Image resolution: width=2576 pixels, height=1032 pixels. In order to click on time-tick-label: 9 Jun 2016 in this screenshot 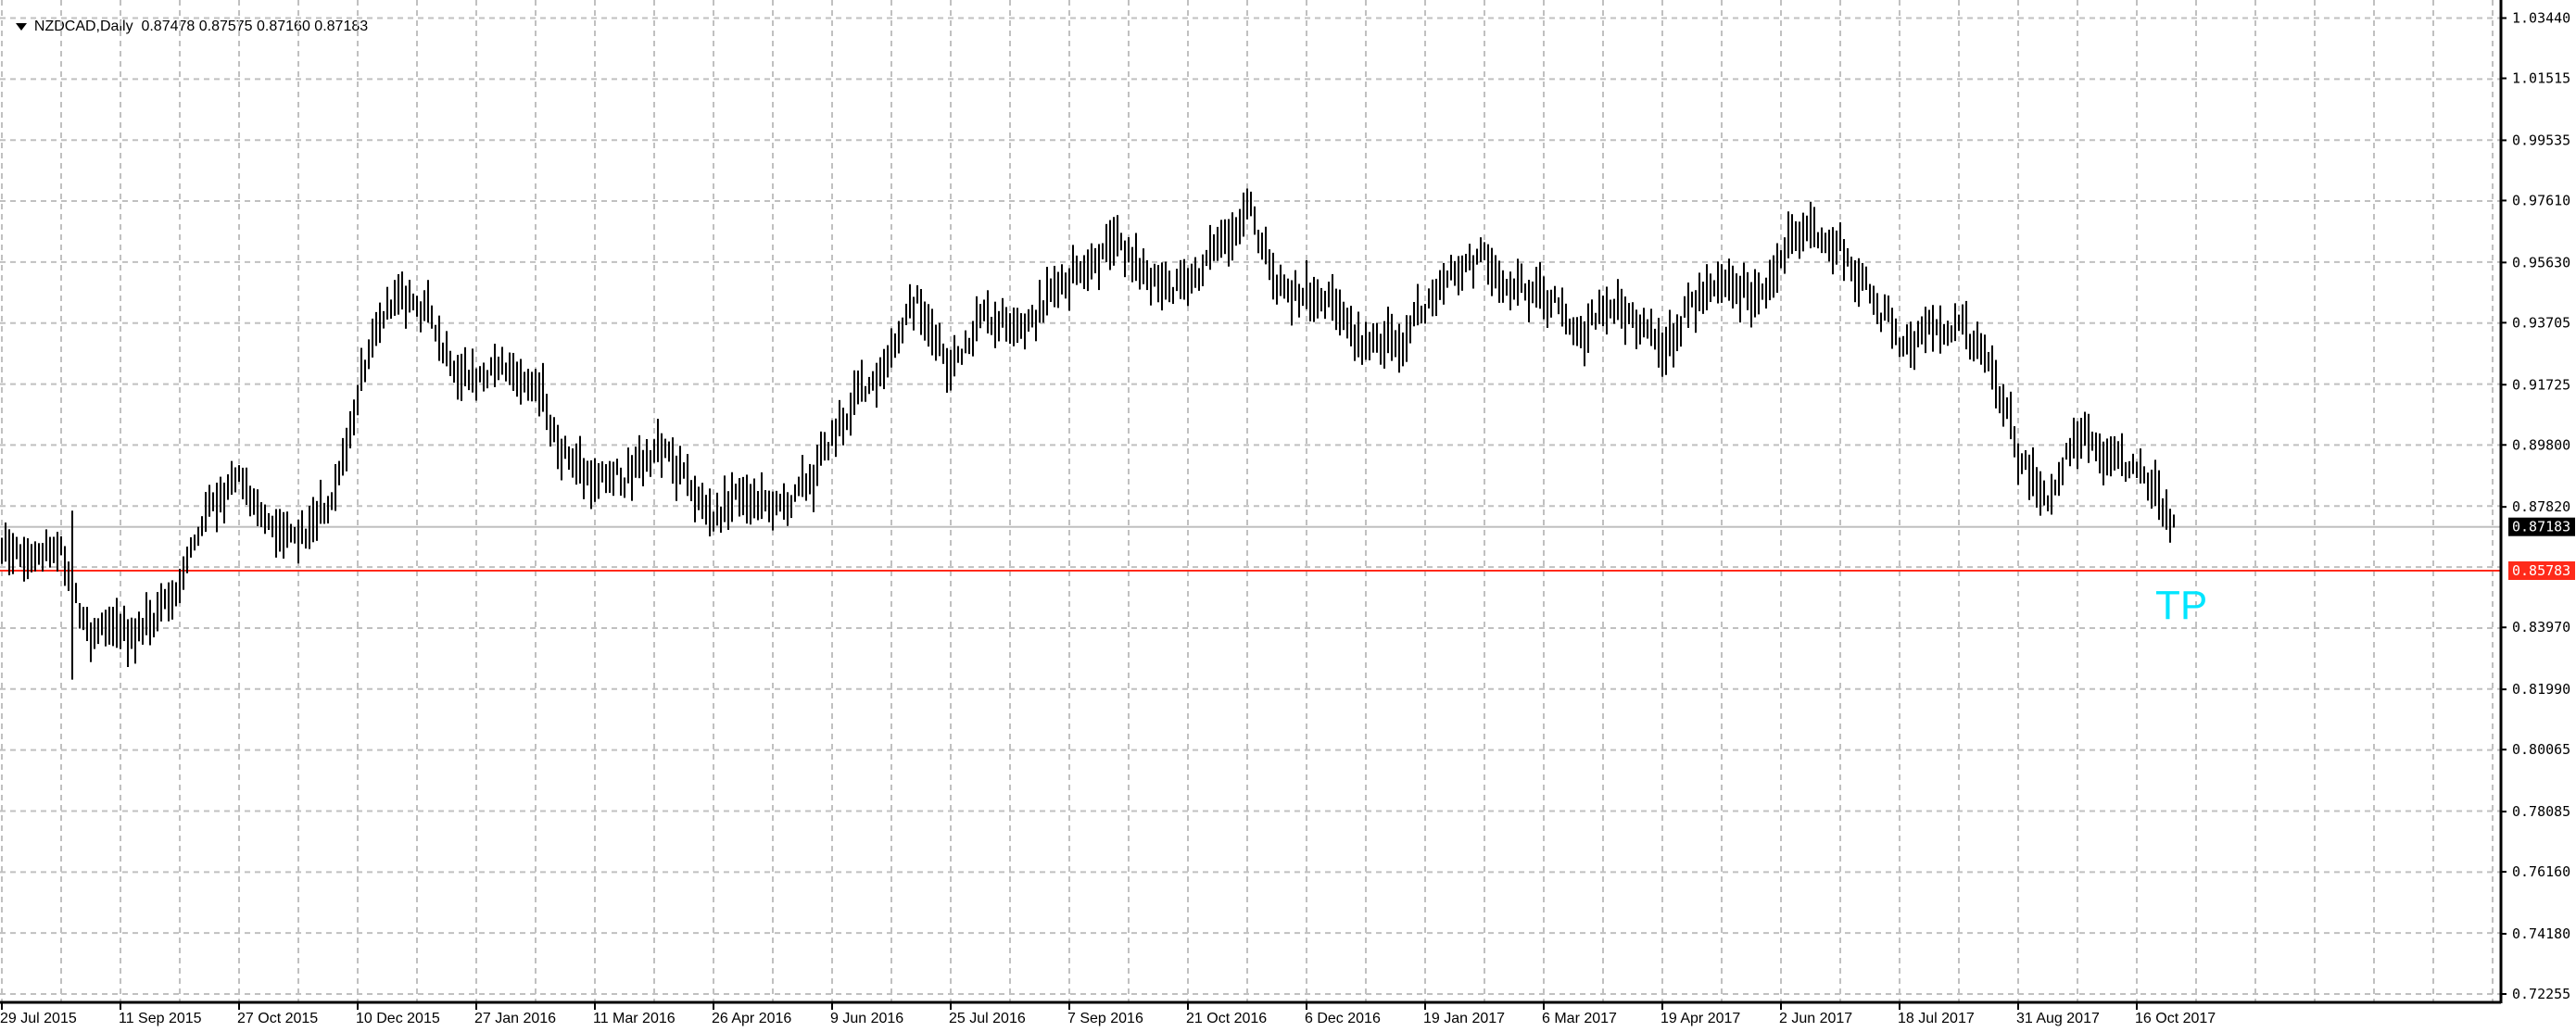, I will do `click(867, 1018)`.